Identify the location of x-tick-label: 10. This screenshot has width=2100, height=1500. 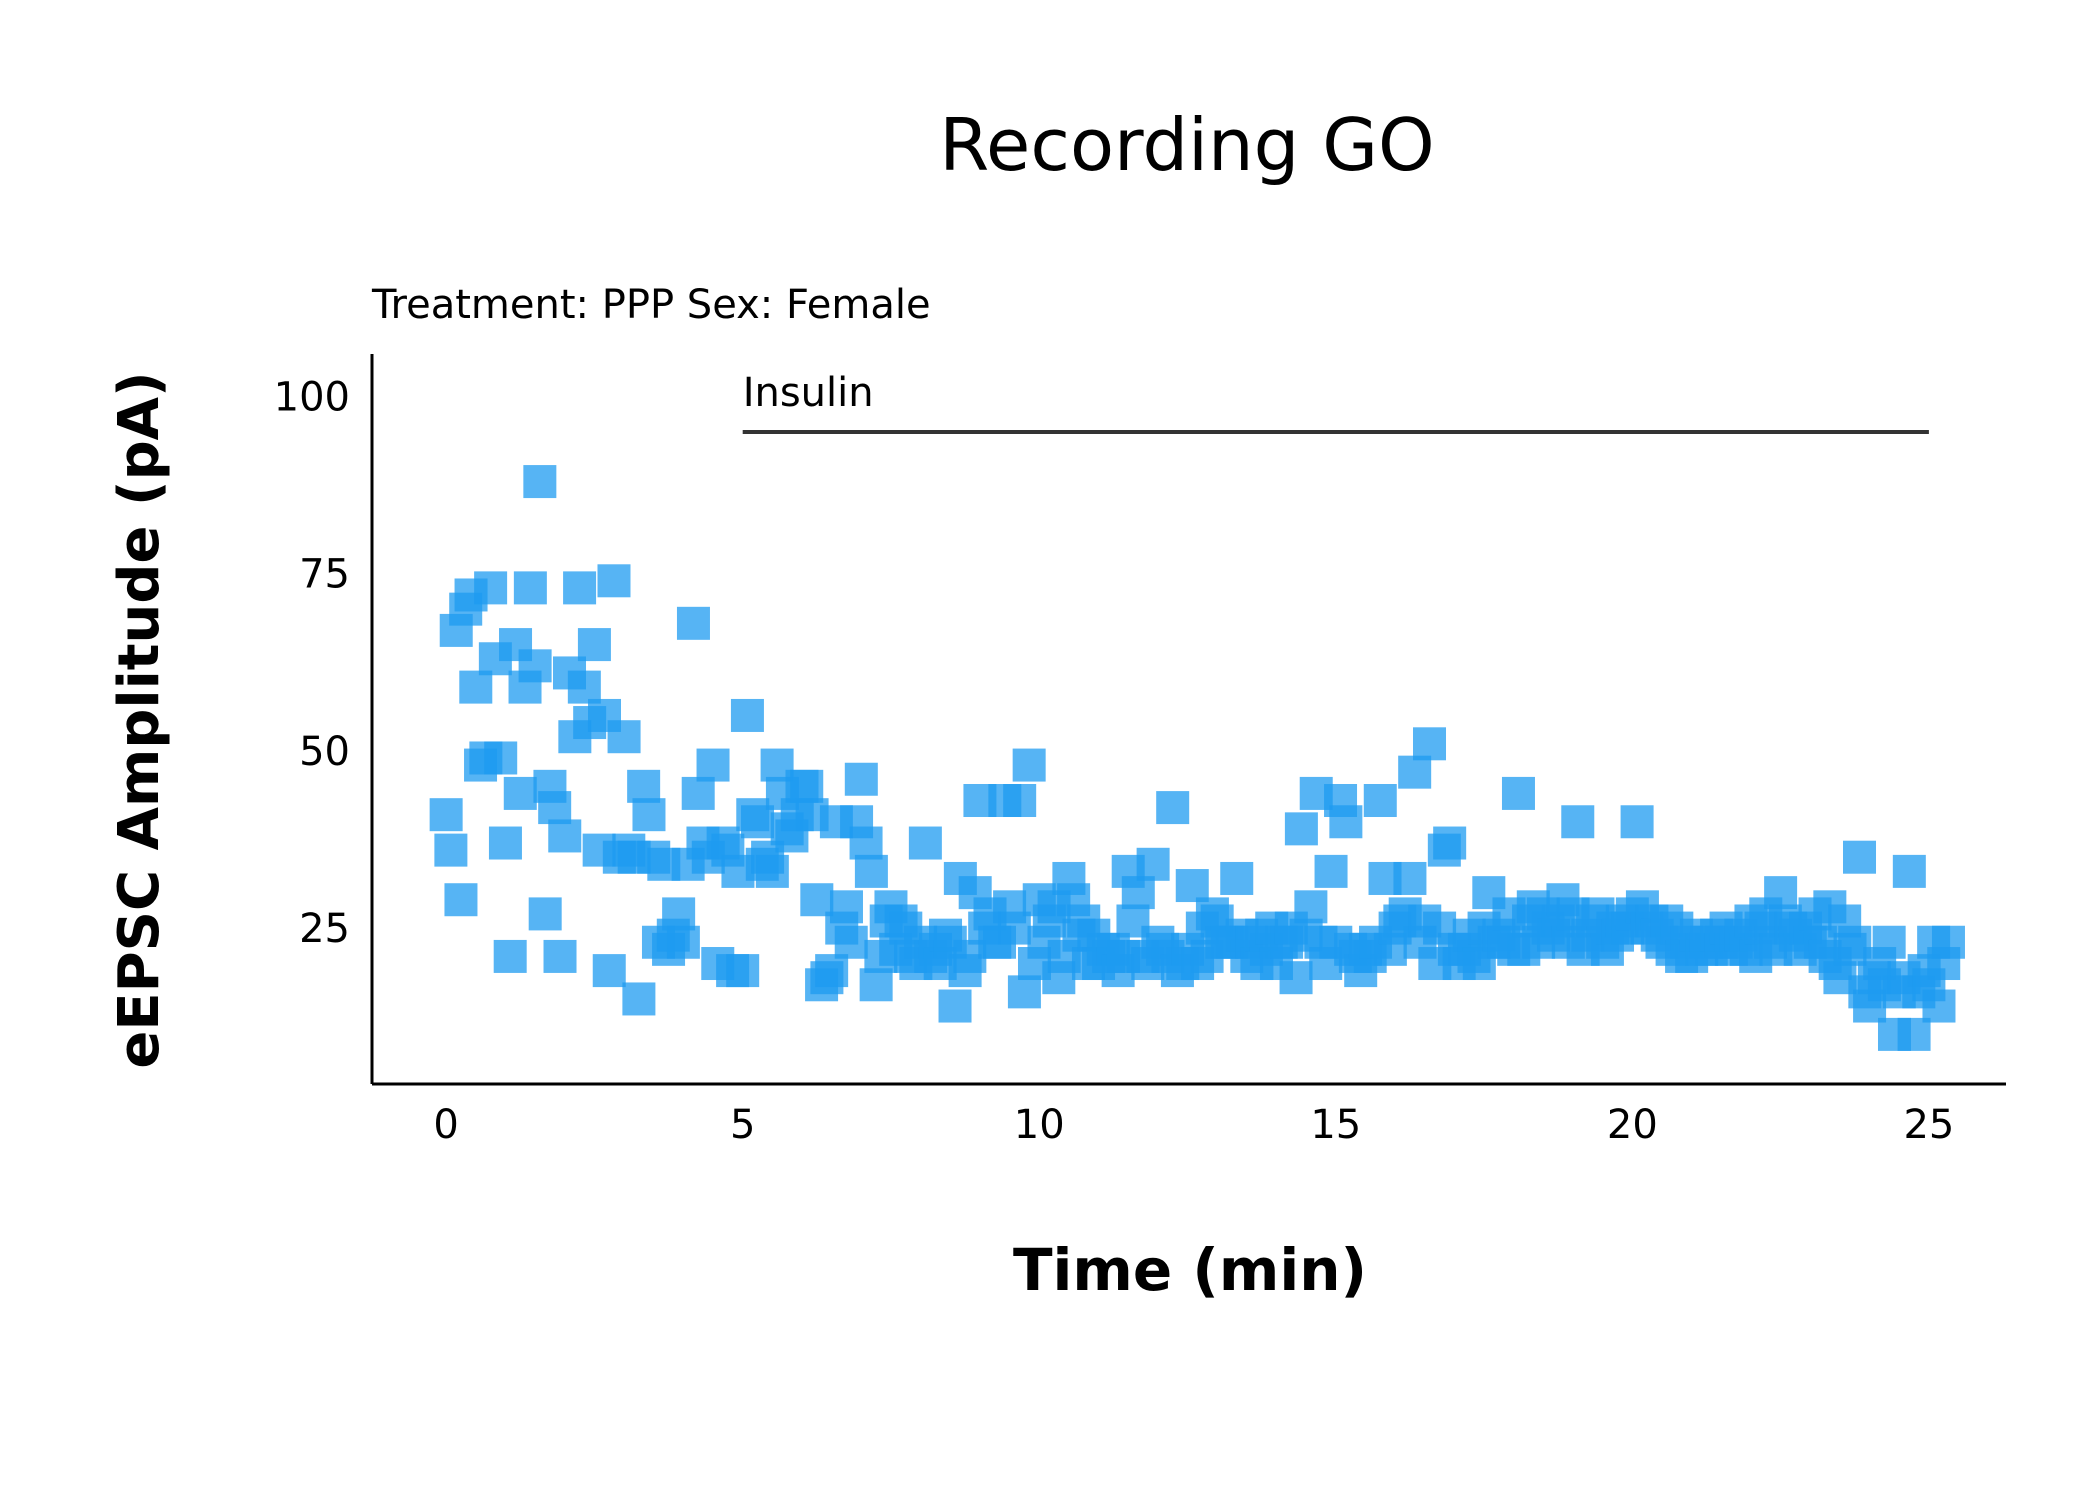
(1039, 1125).